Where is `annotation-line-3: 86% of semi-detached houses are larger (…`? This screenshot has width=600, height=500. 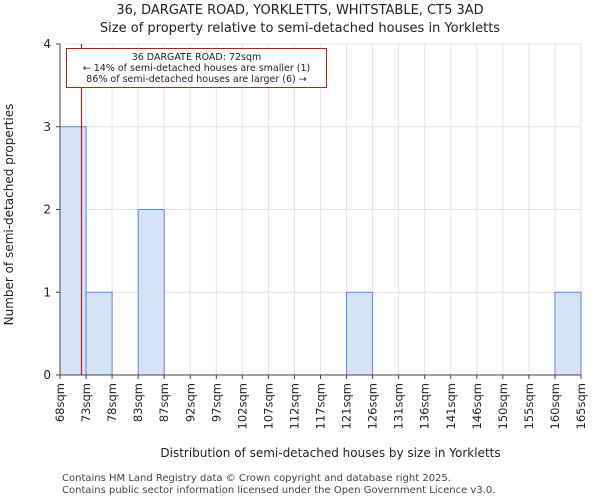 annotation-line-3: 86% of semi-detached houses are larger (… is located at coordinates (196, 79).